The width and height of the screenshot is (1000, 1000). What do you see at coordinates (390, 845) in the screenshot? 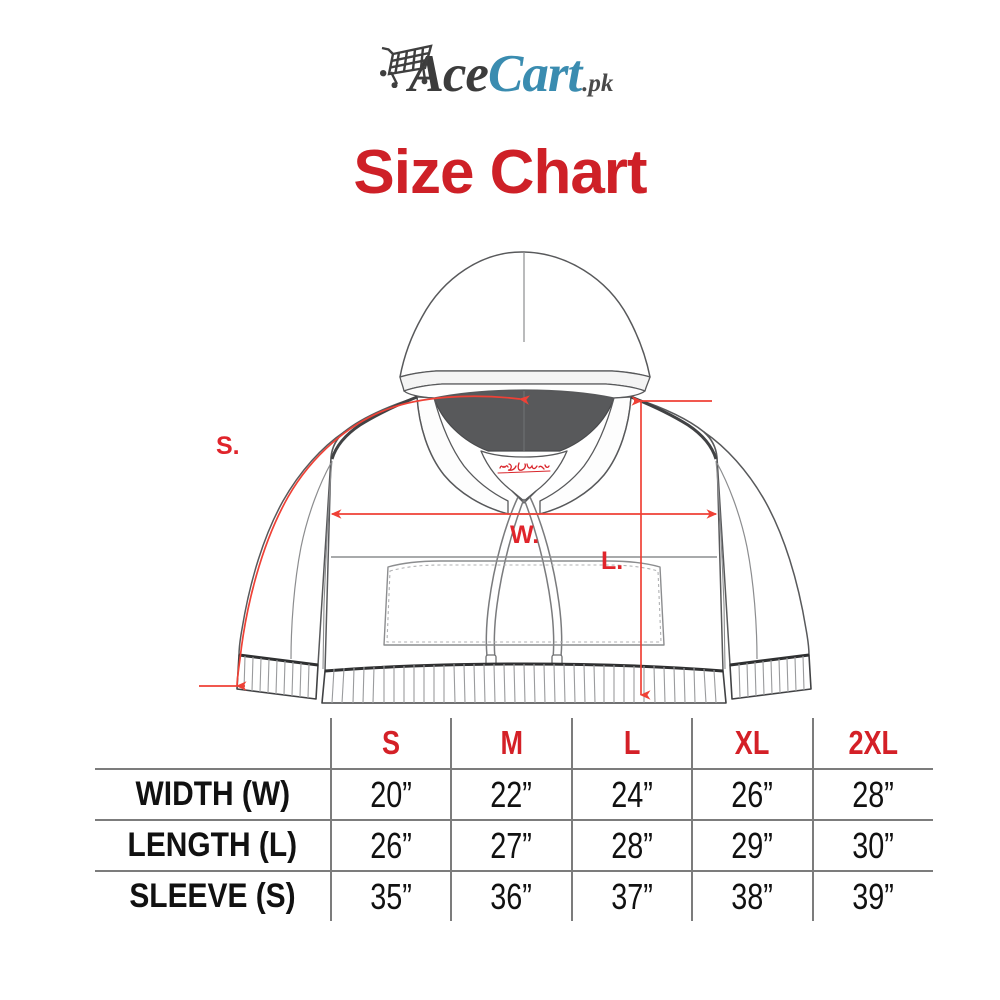
I see `cell-length-s: 26”` at bounding box center [390, 845].